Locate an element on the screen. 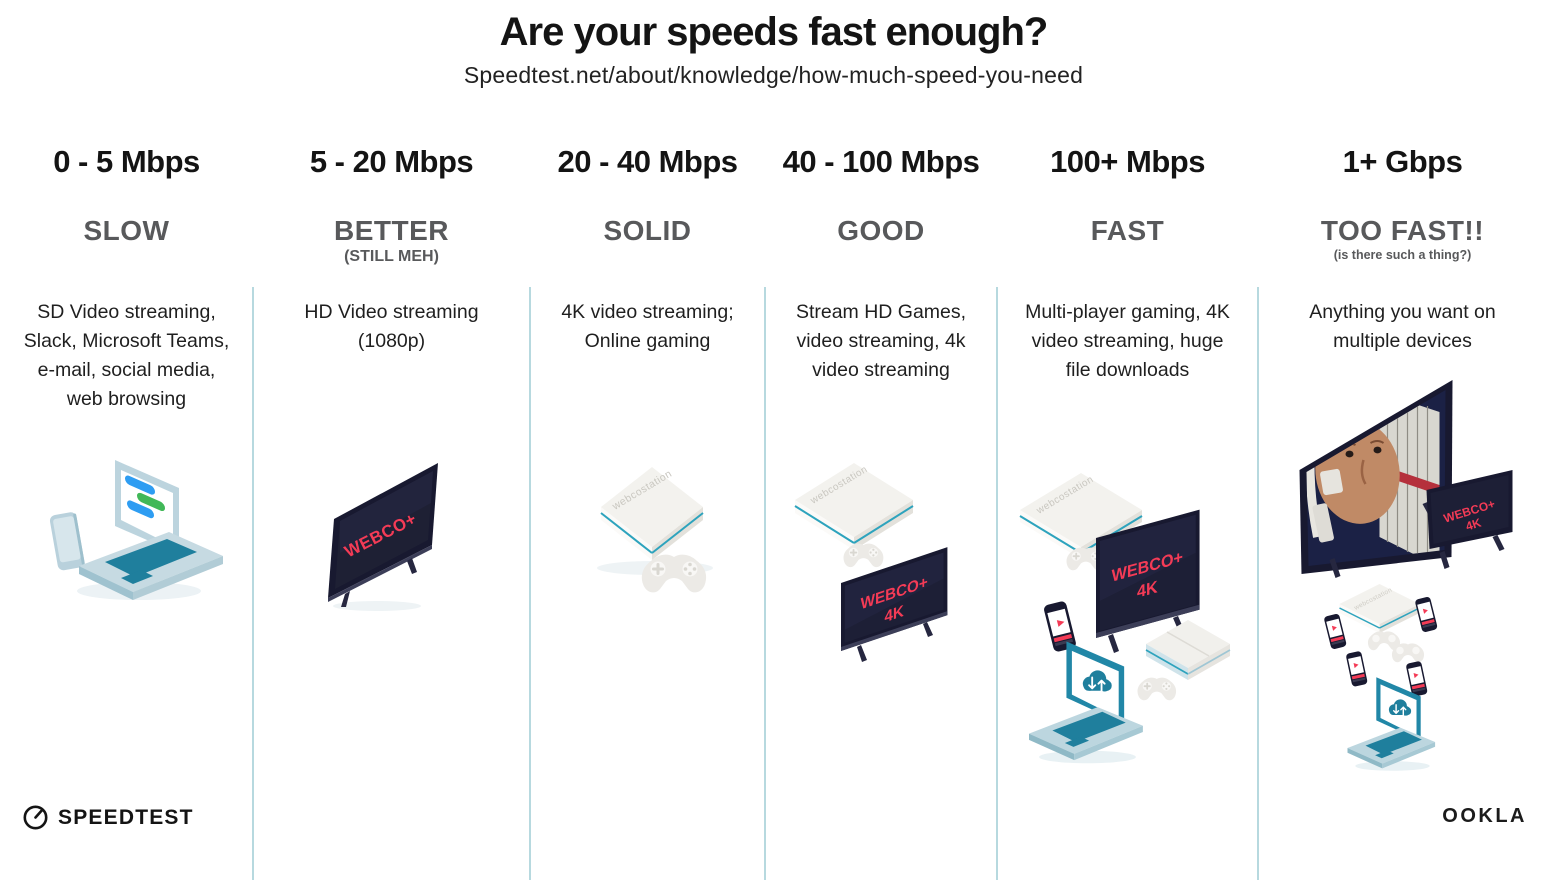  speed-range: 20 - 40 Mbps is located at coordinates (647, 161).